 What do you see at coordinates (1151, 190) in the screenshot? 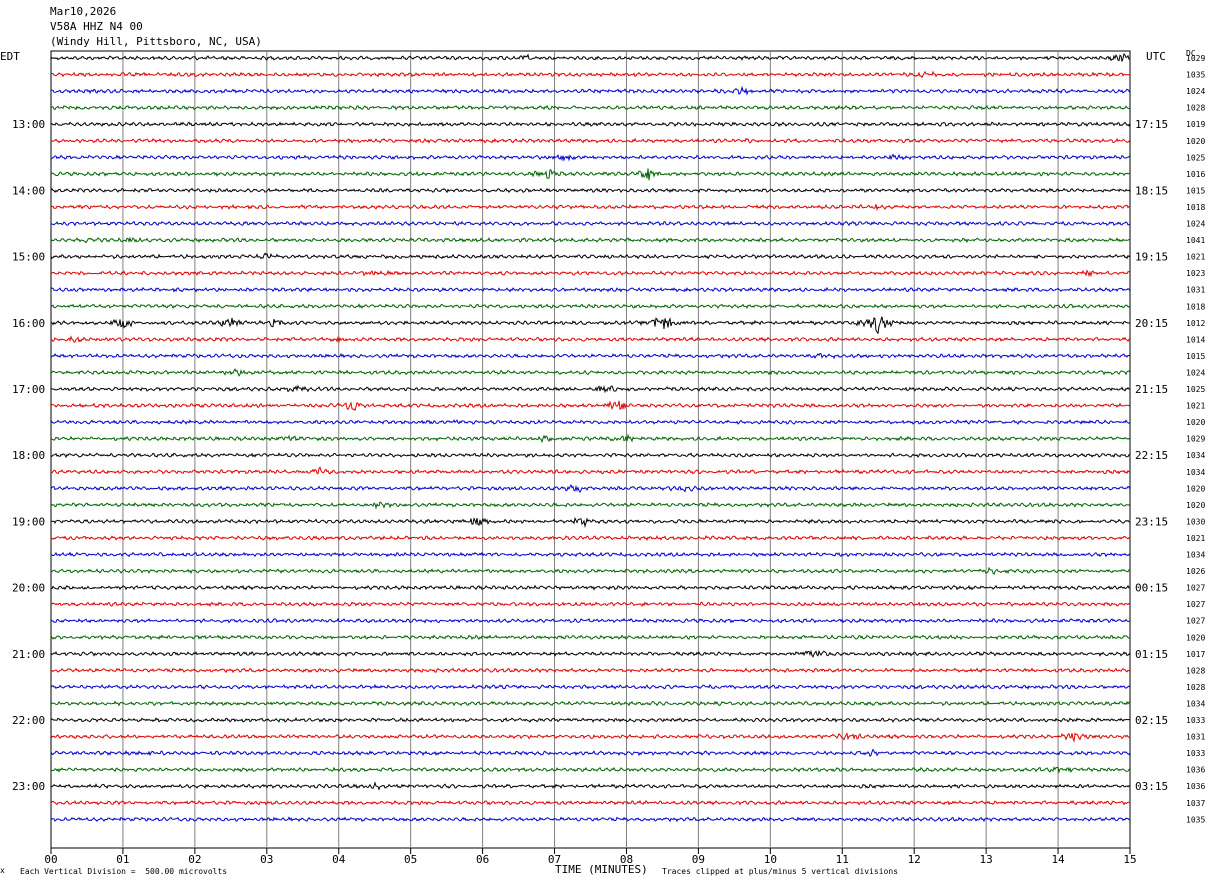
I see `utc-hour-label: 18:15` at bounding box center [1151, 190].